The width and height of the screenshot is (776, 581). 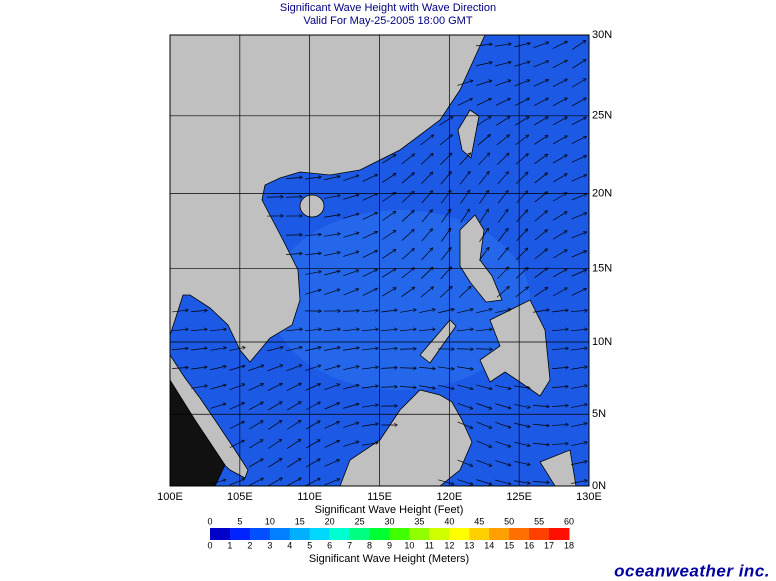 What do you see at coordinates (240, 497) in the screenshot?
I see `lon-label: 105E` at bounding box center [240, 497].